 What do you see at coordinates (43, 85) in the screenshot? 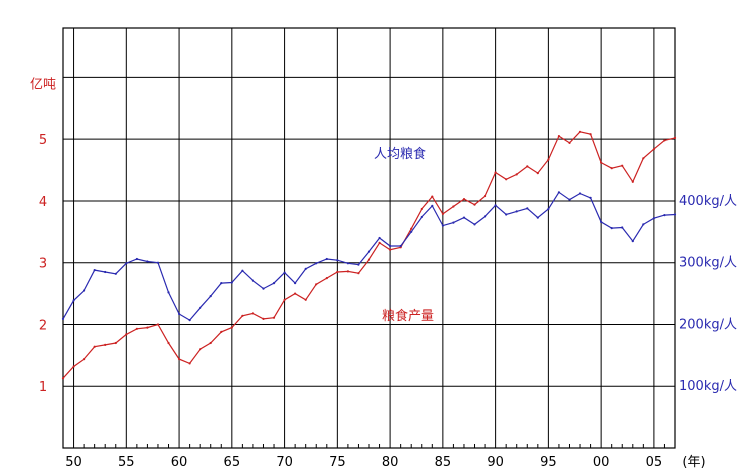
I see `left-axis-unit: 亿吨` at bounding box center [43, 85].